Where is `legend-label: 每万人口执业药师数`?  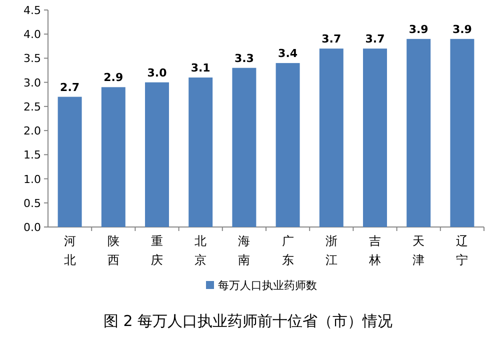
legend-label: 每万人口执业药师数 is located at coordinates (267, 285).